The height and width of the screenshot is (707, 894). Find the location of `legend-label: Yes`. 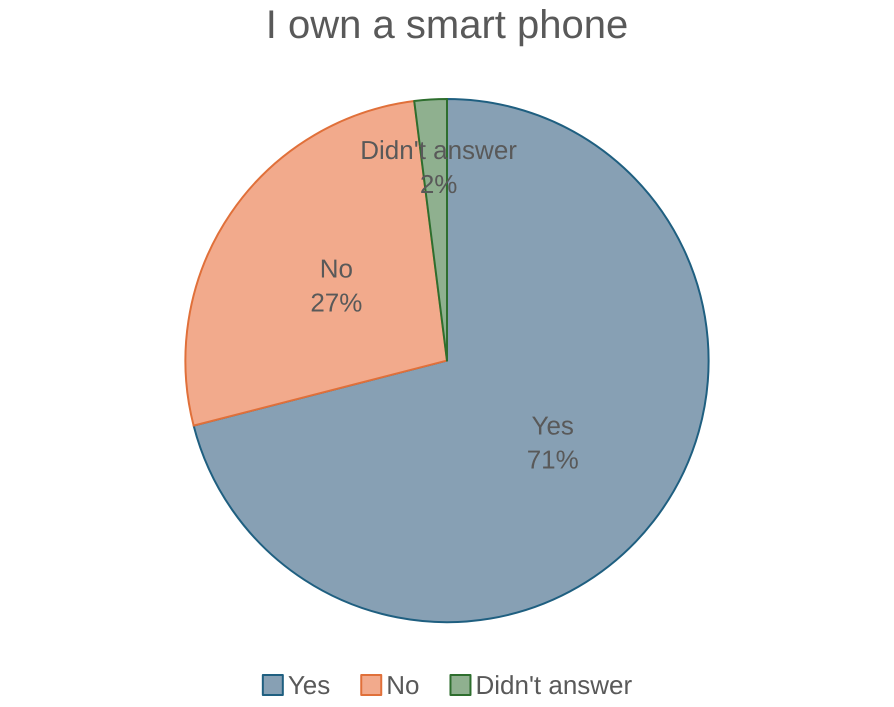

legend-label: Yes is located at coordinates (309, 685).